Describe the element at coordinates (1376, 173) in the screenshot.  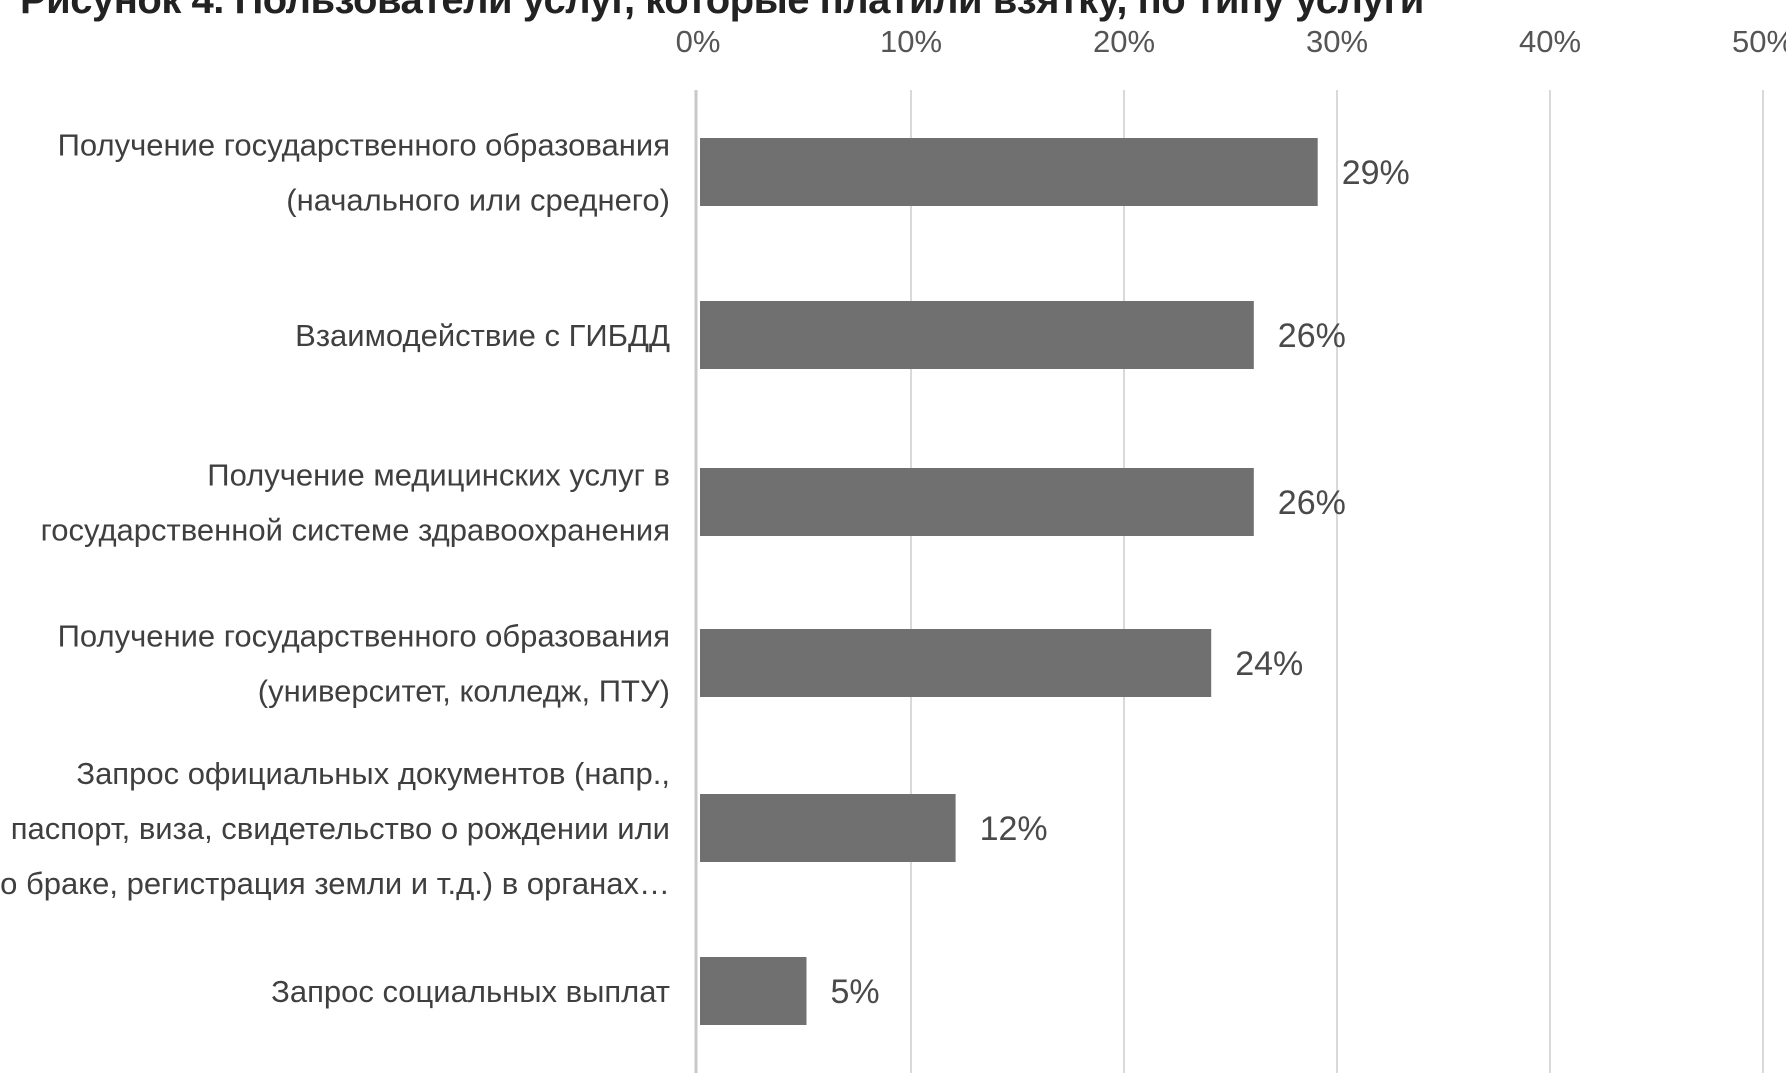
I see `data-label: 29%` at that location.